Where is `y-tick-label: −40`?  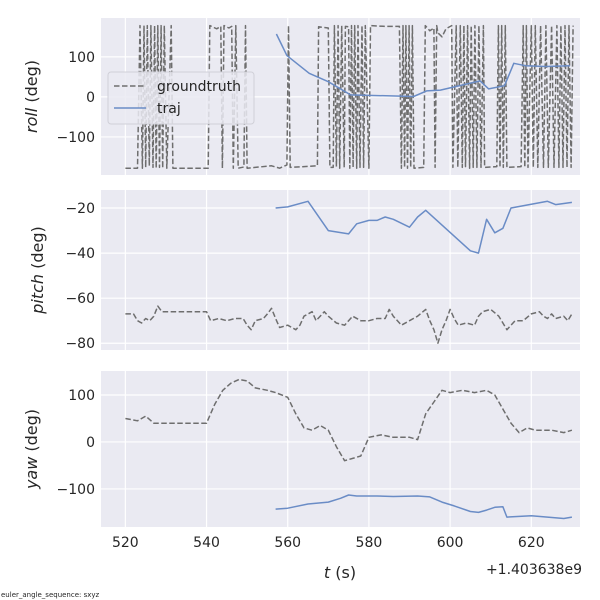
y-tick-label: −40 is located at coordinates (80, 254).